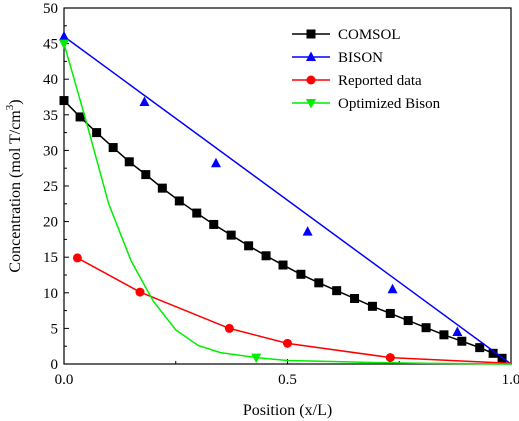  What do you see at coordinates (10, 107) in the screenshot?
I see `y-axis-title-superscript: 3` at bounding box center [10, 107].